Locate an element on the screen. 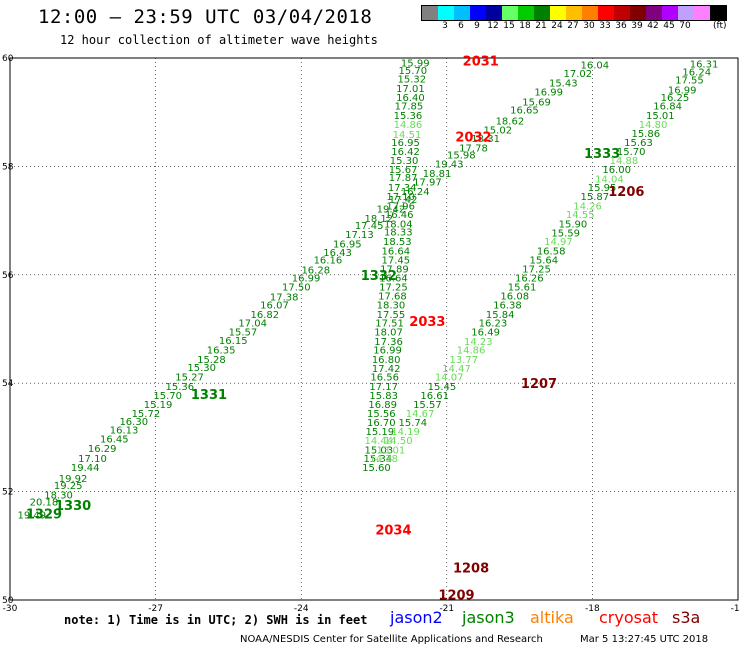 Image resolution: width=740 pixels, height=650 pixels. pass-time-label: 2033 is located at coordinates (427, 322).